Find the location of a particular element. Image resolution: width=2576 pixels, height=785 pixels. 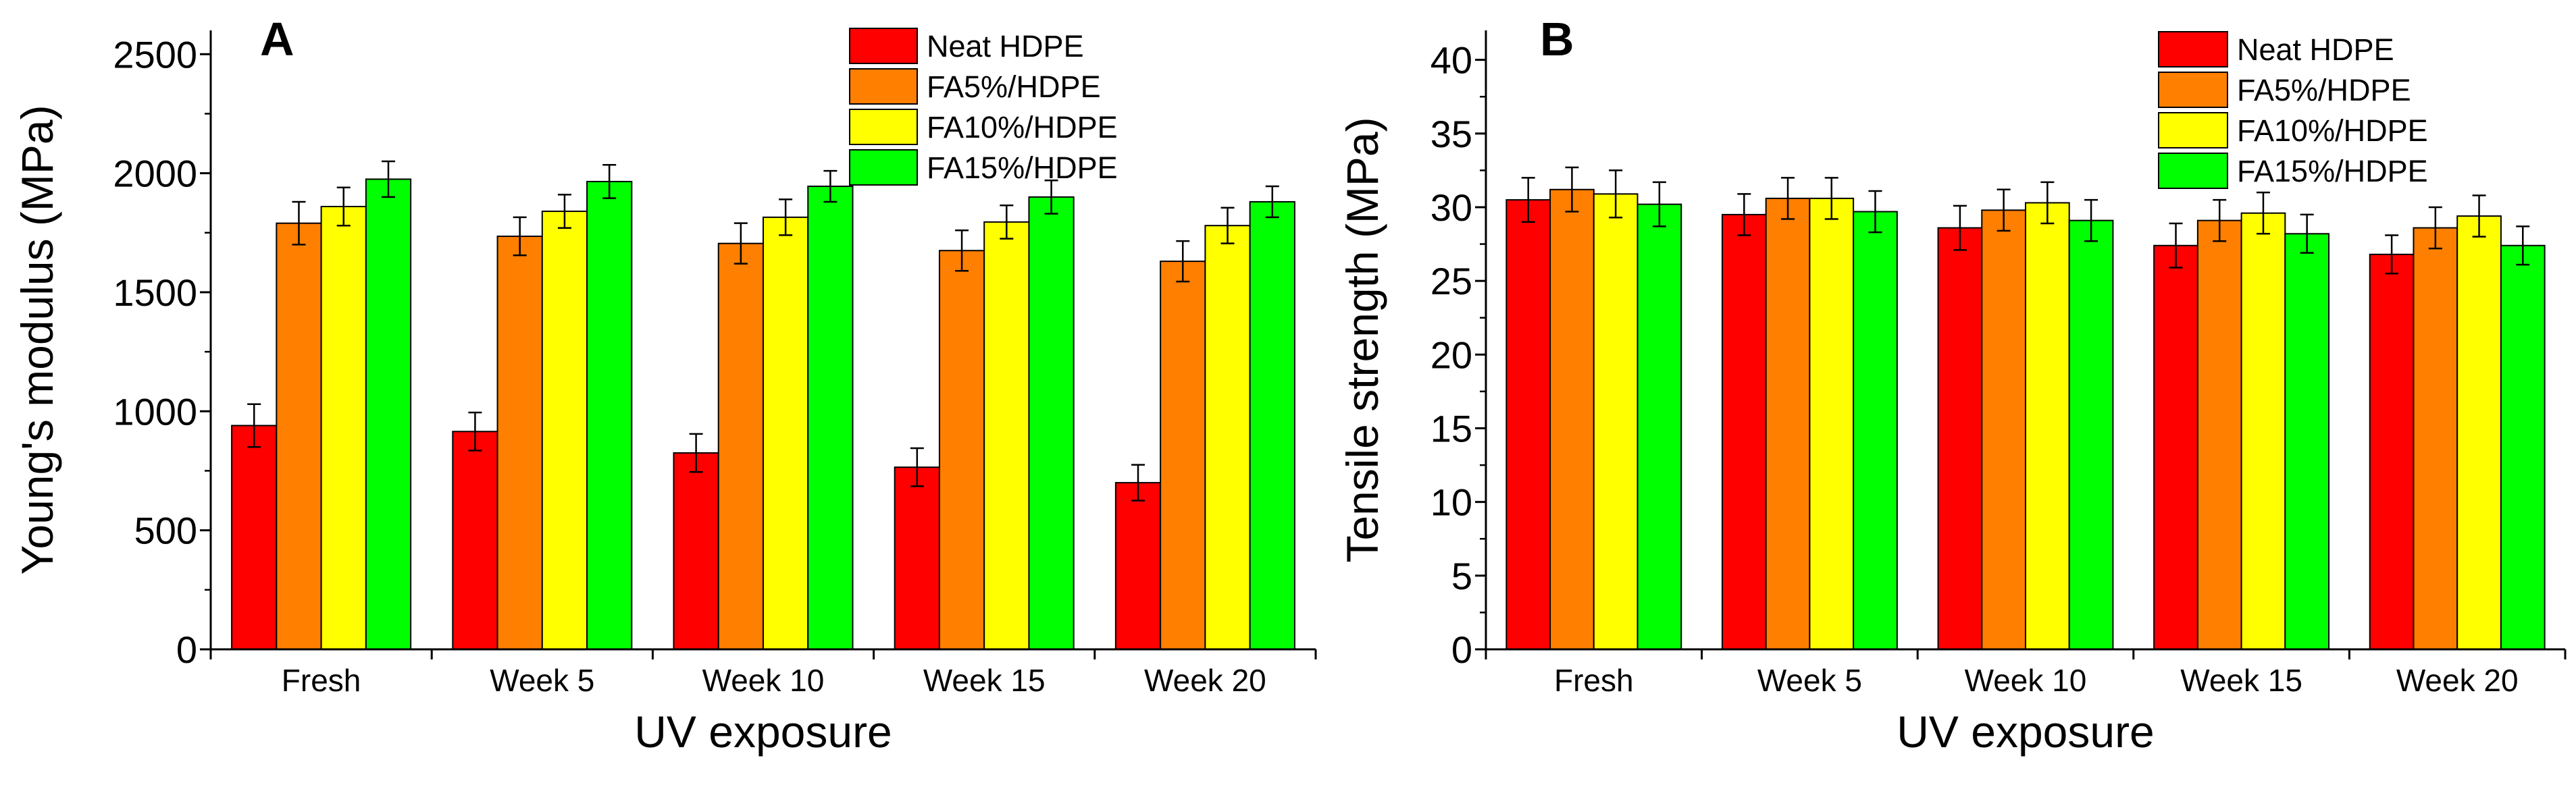

y-tick-label: 500 is located at coordinates (165, 531).